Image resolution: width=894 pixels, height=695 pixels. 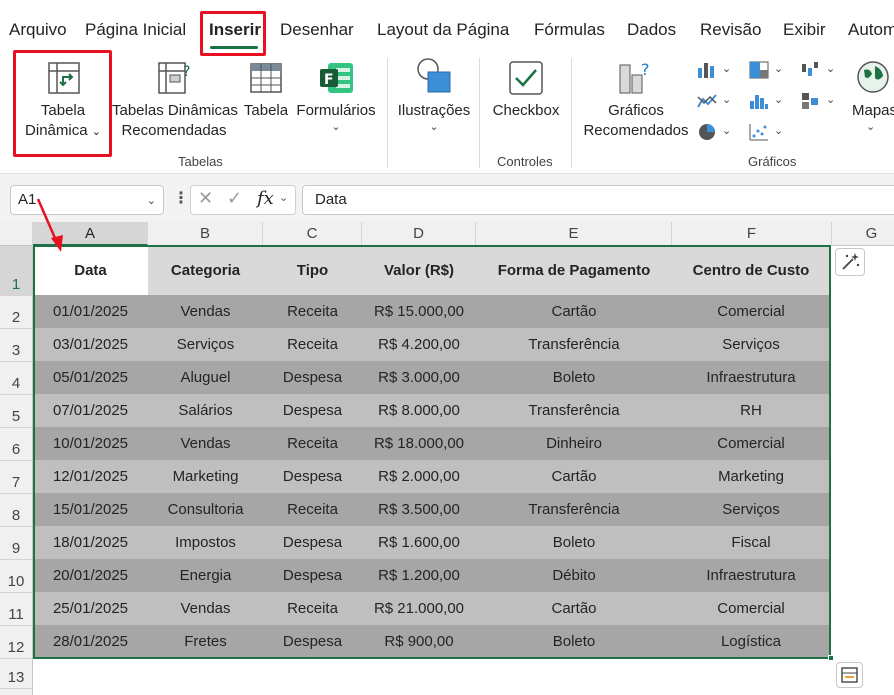 What do you see at coordinates (707, 70) in the screenshot?
I see `column-chart-icon` at bounding box center [707, 70].